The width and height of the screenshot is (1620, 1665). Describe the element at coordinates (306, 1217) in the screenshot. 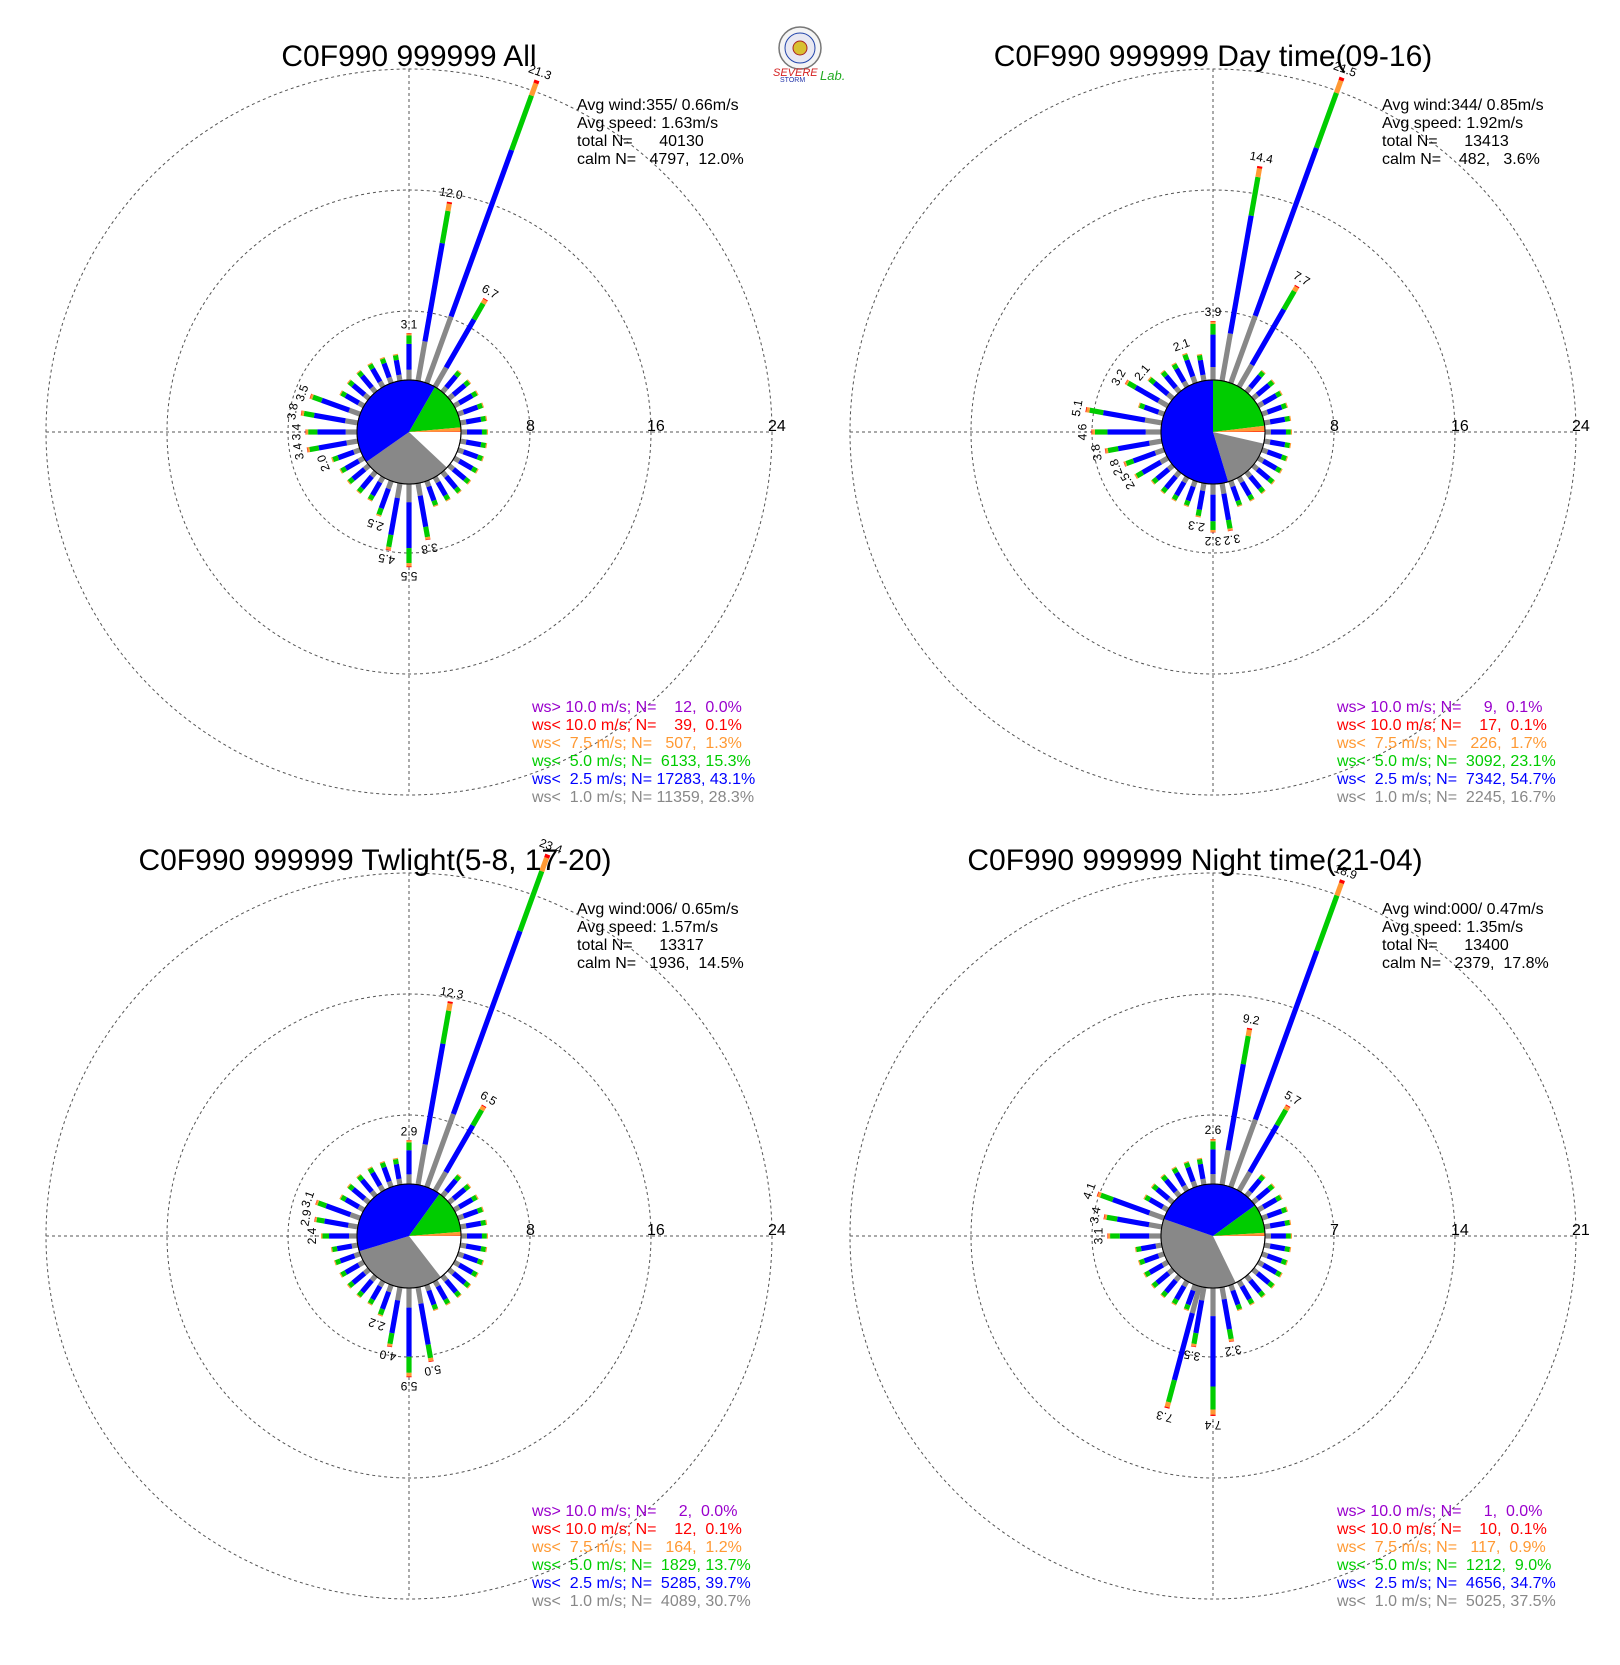

I see `bar-value-label: 2.9` at that location.